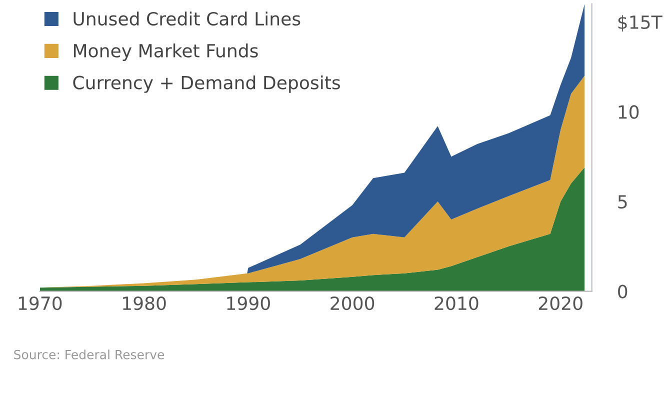 The height and width of the screenshot is (399, 665). I want to click on y-tick-label: $15T, so click(640, 23).